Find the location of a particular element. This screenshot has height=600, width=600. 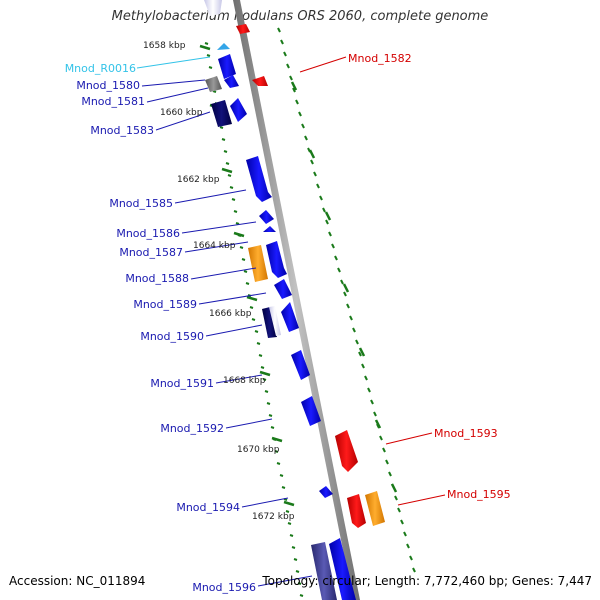

gene-arrow-1595a is located at coordinates (356, 511).